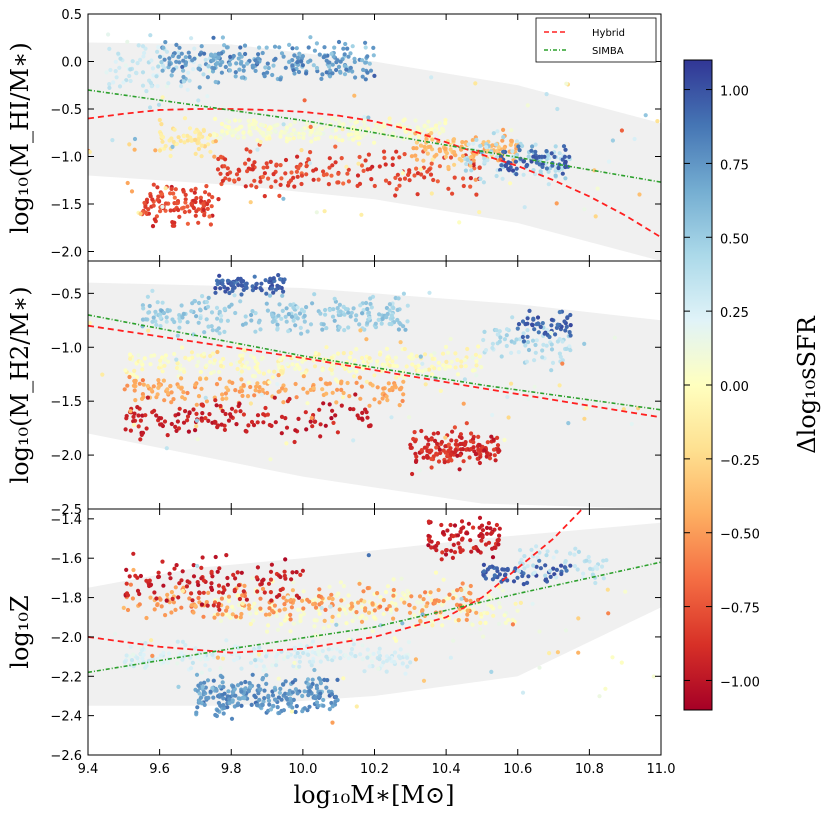 Image resolution: width=830 pixels, height=818 pixels. Describe the element at coordinates (66, 756) in the screenshot. I see `y-tick-label: −2.6` at that location.